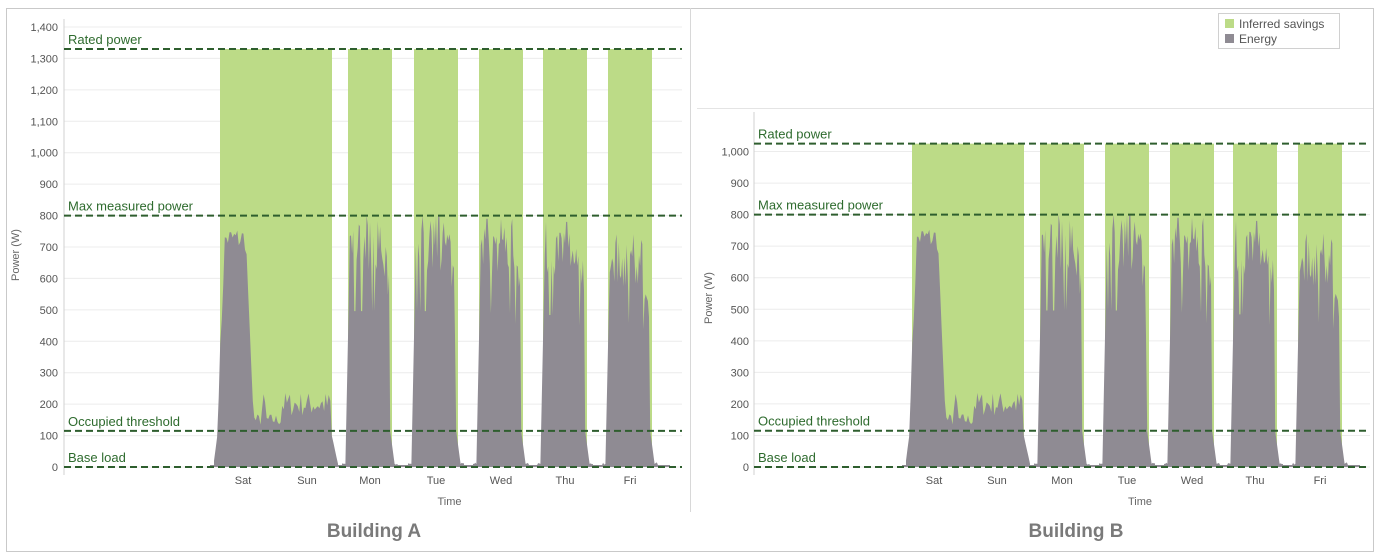  I want to click on legend-swatch-savings, so click(1229, 23).